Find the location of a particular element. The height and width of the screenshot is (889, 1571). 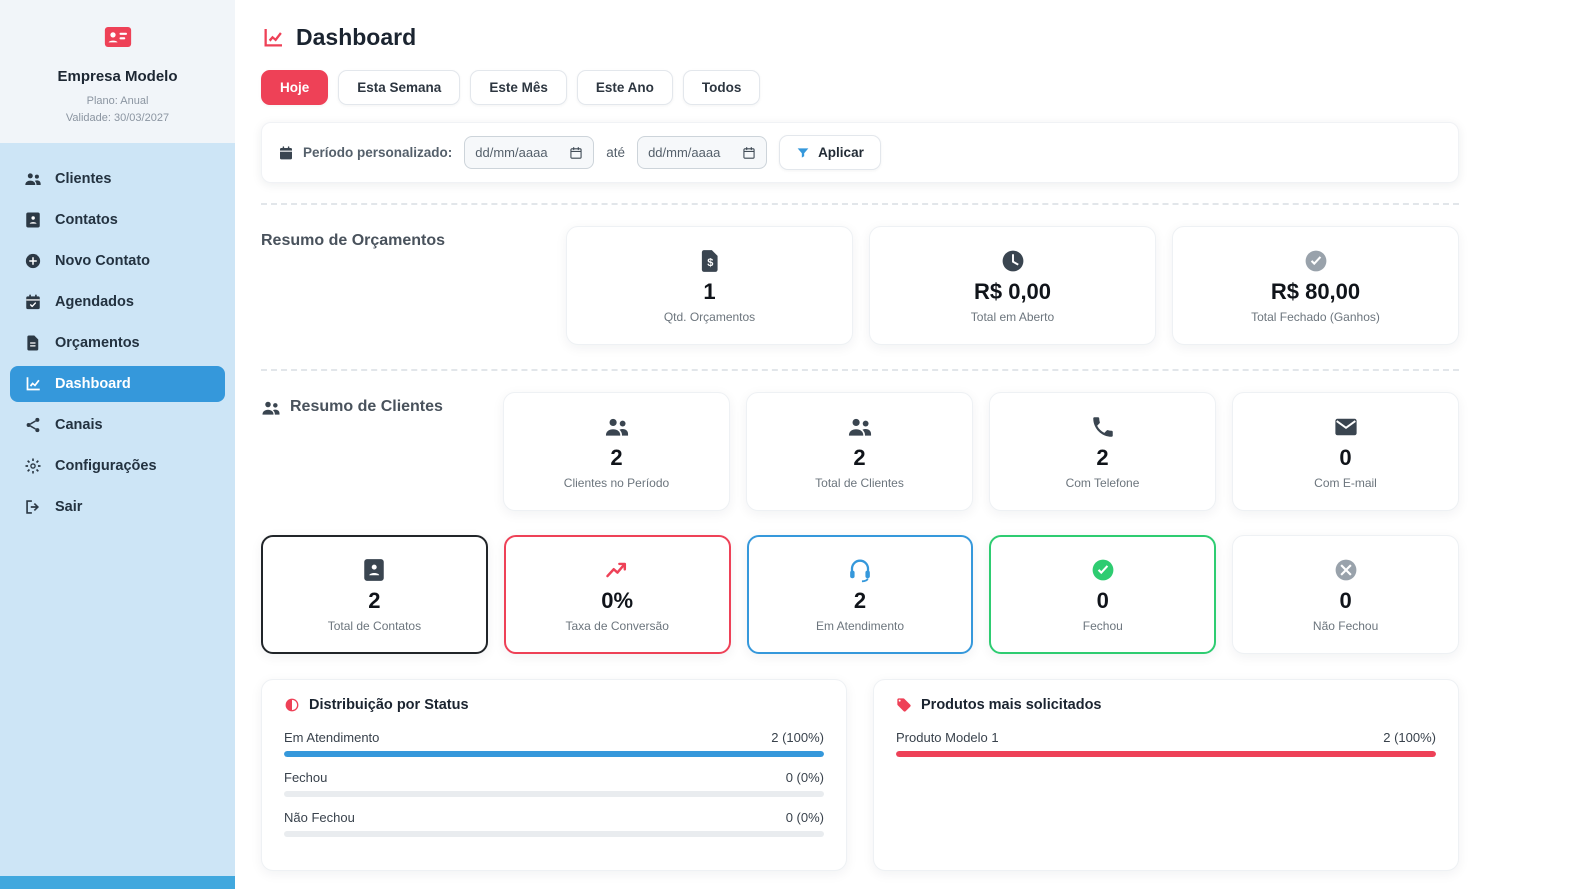

filter-esta-semana-button: Esta Semana is located at coordinates (399, 87).